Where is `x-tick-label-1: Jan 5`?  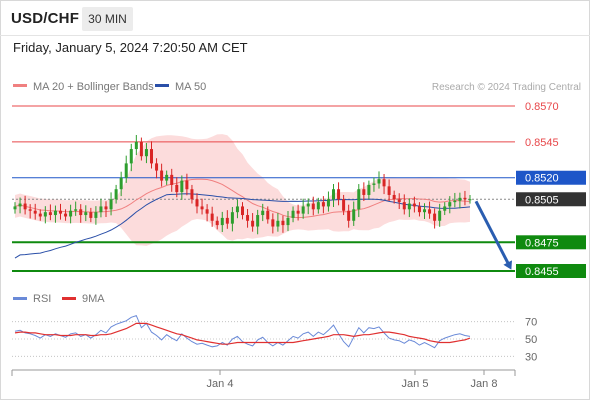
x-tick-label-1: Jan 5 is located at coordinates (415, 384).